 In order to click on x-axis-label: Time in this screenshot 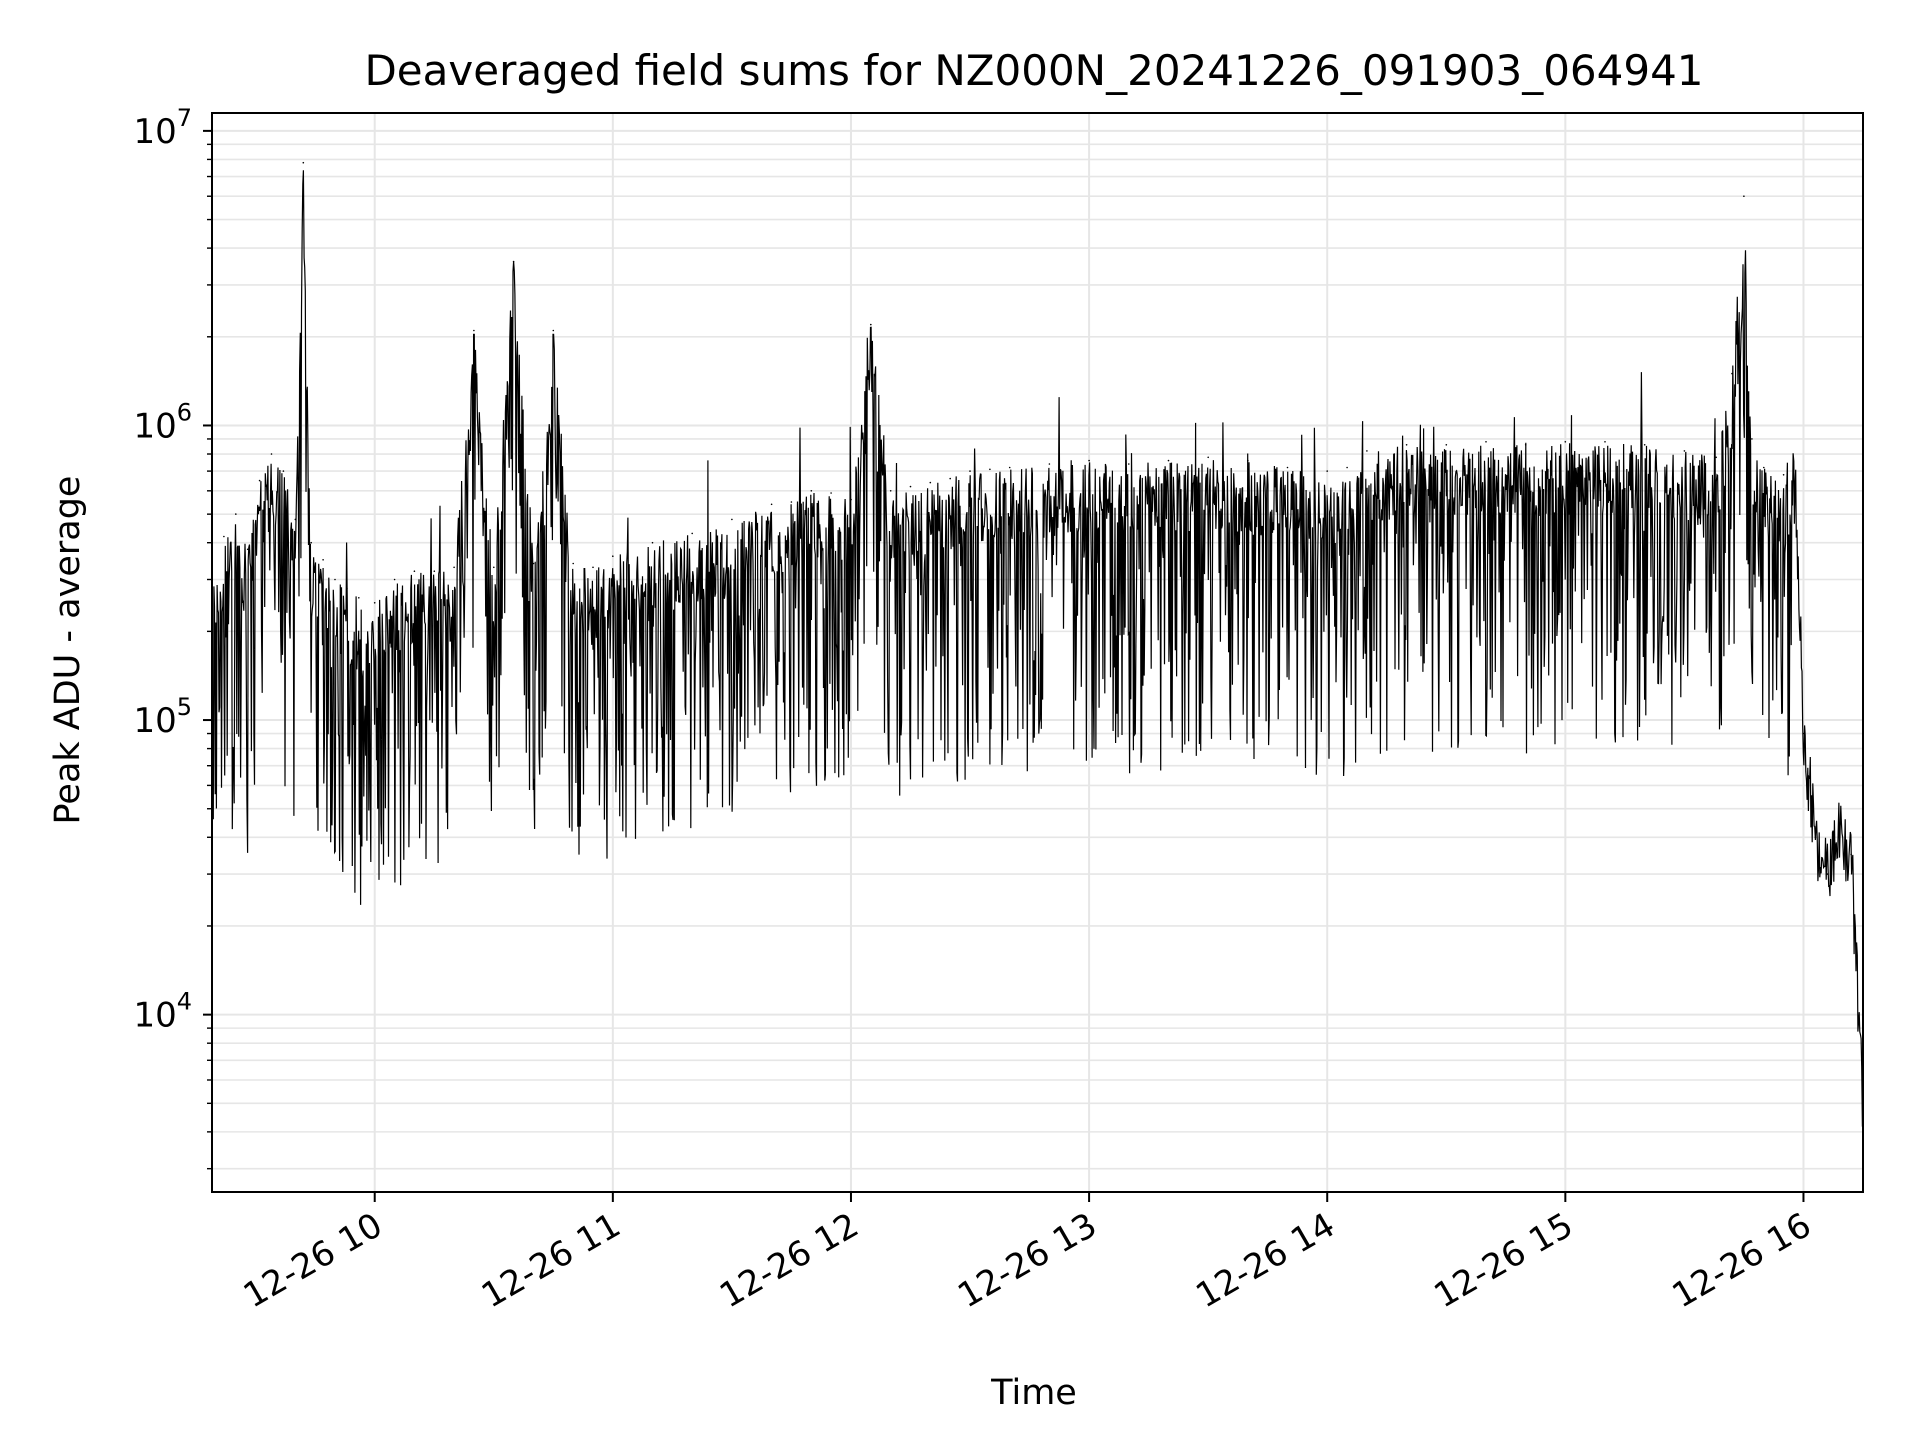, I will do `click(1033, 1393)`.